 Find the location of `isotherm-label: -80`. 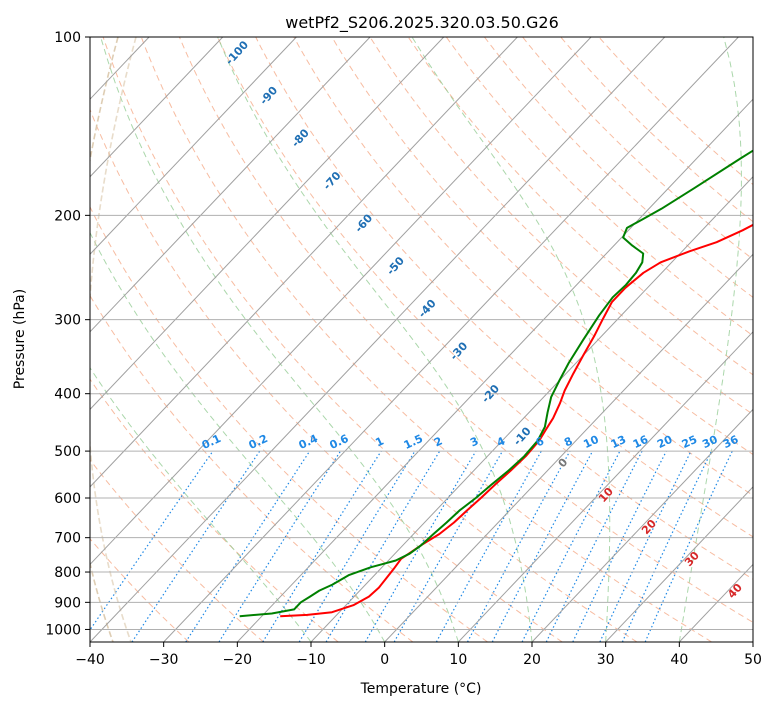

isotherm-label: -80 is located at coordinates (300, 138).